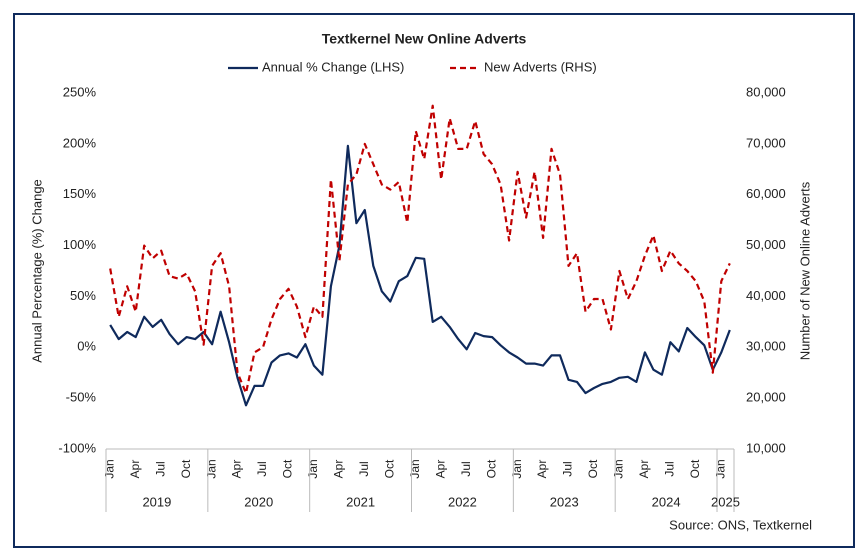  I want to click on y2-tick-label: 60,000, so click(766, 193).